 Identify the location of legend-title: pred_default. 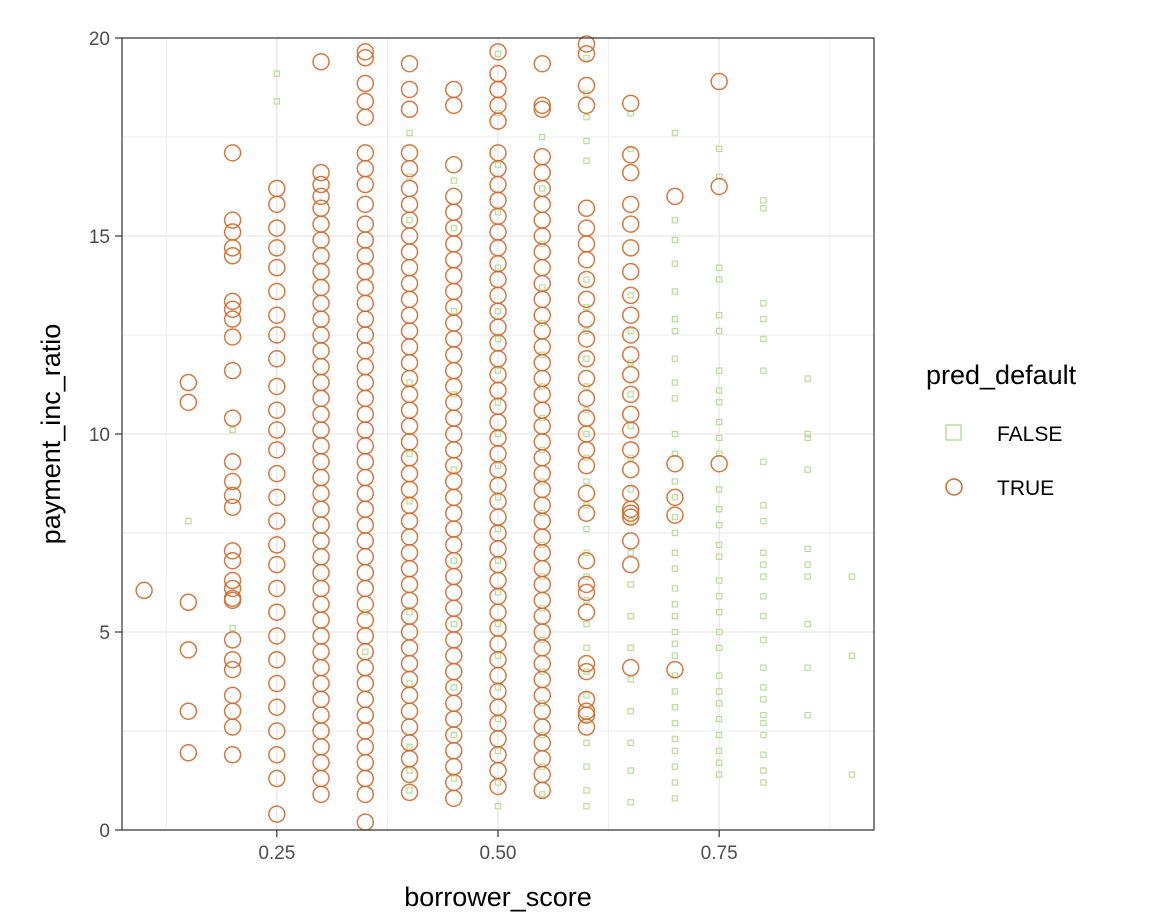
(1001, 375).